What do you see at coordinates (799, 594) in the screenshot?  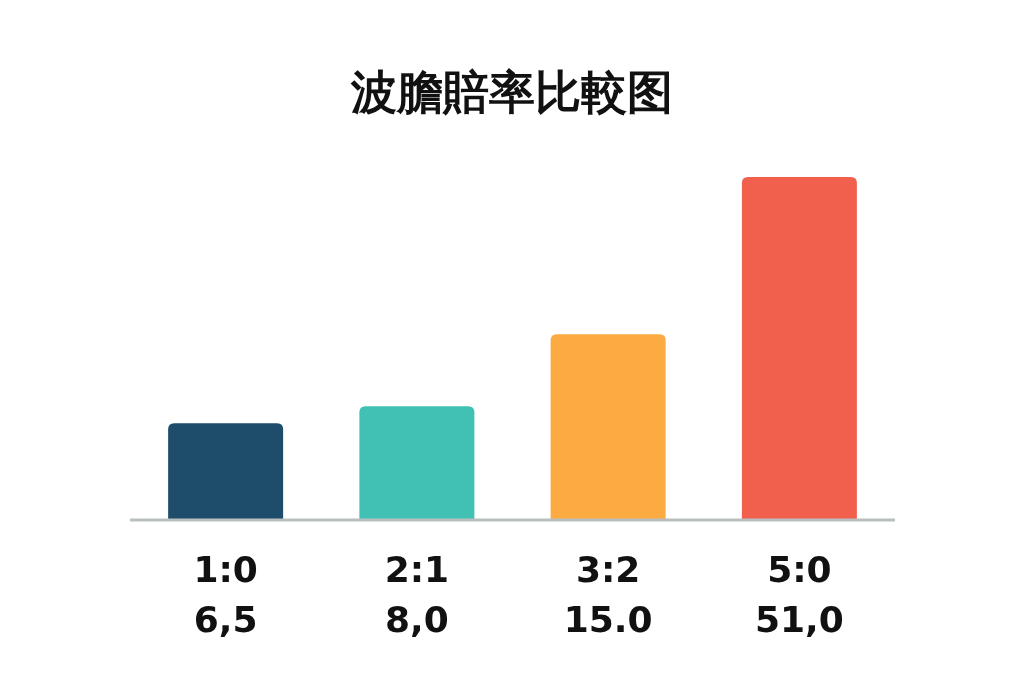 I see `x-tick-label: 5:0 51,0` at bounding box center [799, 594].